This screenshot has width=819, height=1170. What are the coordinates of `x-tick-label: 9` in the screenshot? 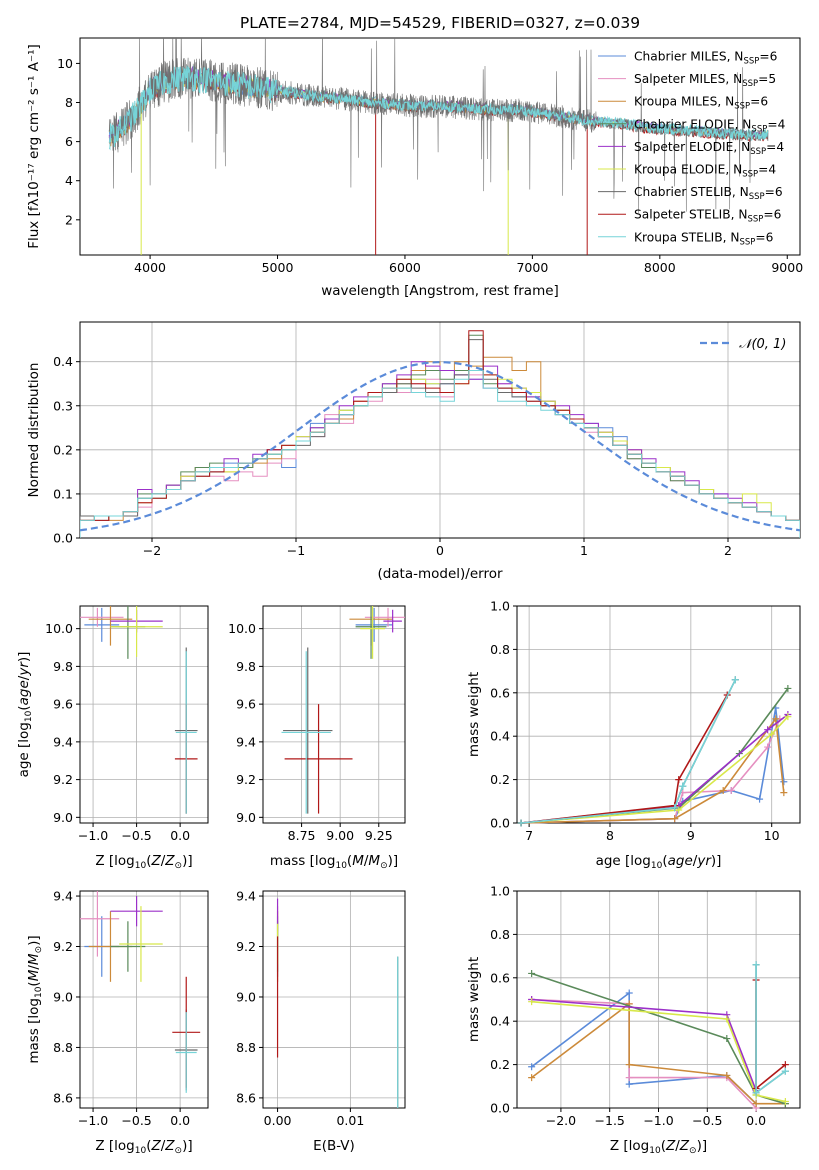 It's located at (691, 835).